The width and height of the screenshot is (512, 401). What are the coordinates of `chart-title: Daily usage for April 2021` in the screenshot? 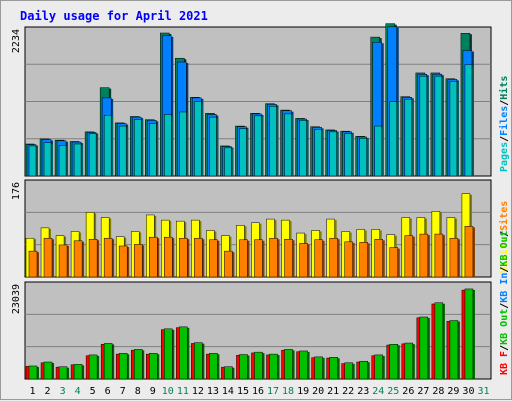 It's located at (114, 16).